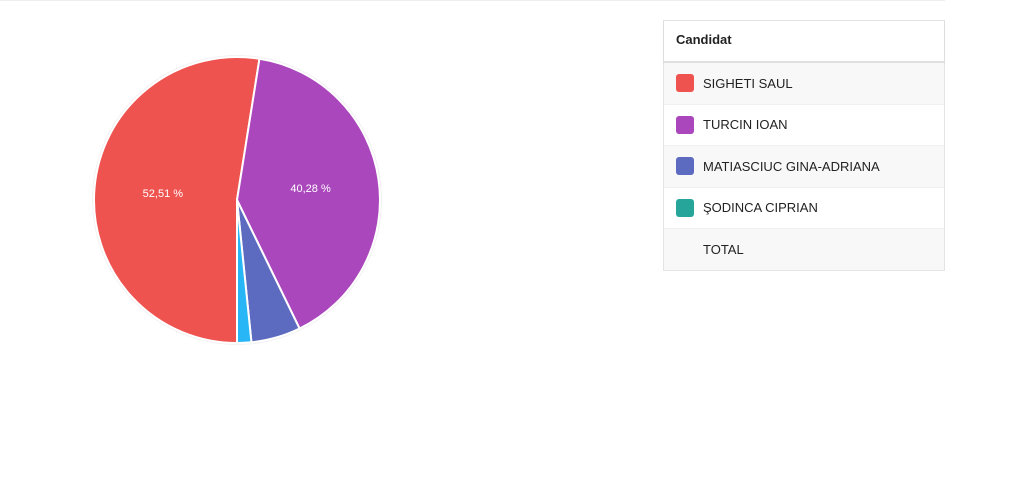 The image size is (1009, 478). What do you see at coordinates (791, 166) in the screenshot?
I see `legend-label: MATIASCIUC GINA-ADRIANA` at bounding box center [791, 166].